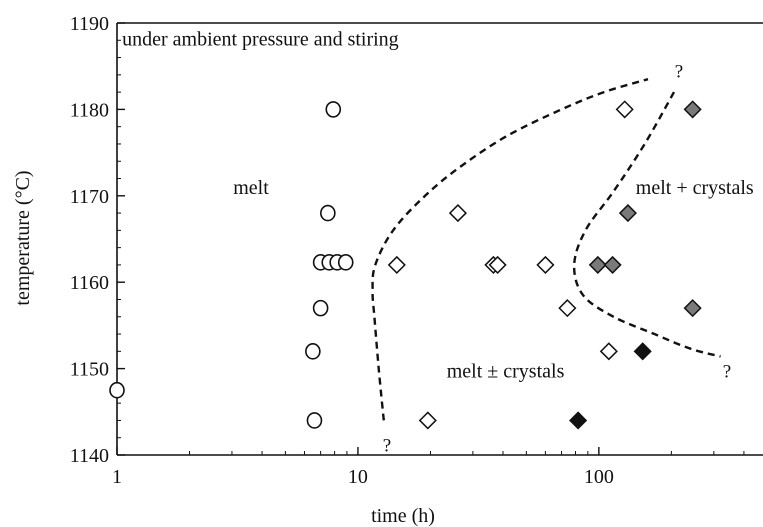  Describe the element at coordinates (23, 237) in the screenshot. I see `y-axis-label: temperature (°C)` at that location.